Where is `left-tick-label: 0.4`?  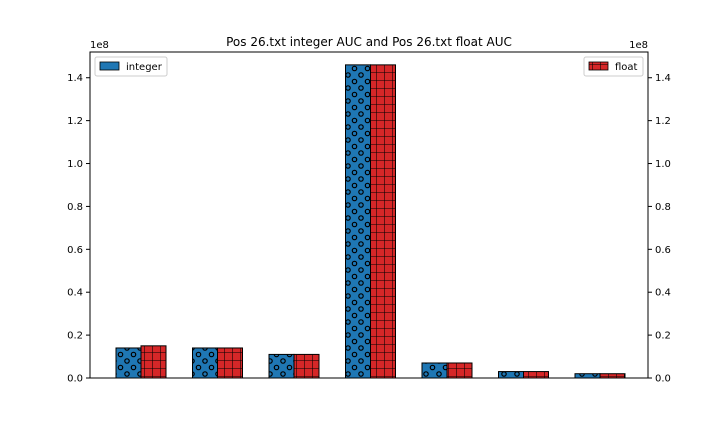 left-tick-label: 0.4 is located at coordinates (75, 293).